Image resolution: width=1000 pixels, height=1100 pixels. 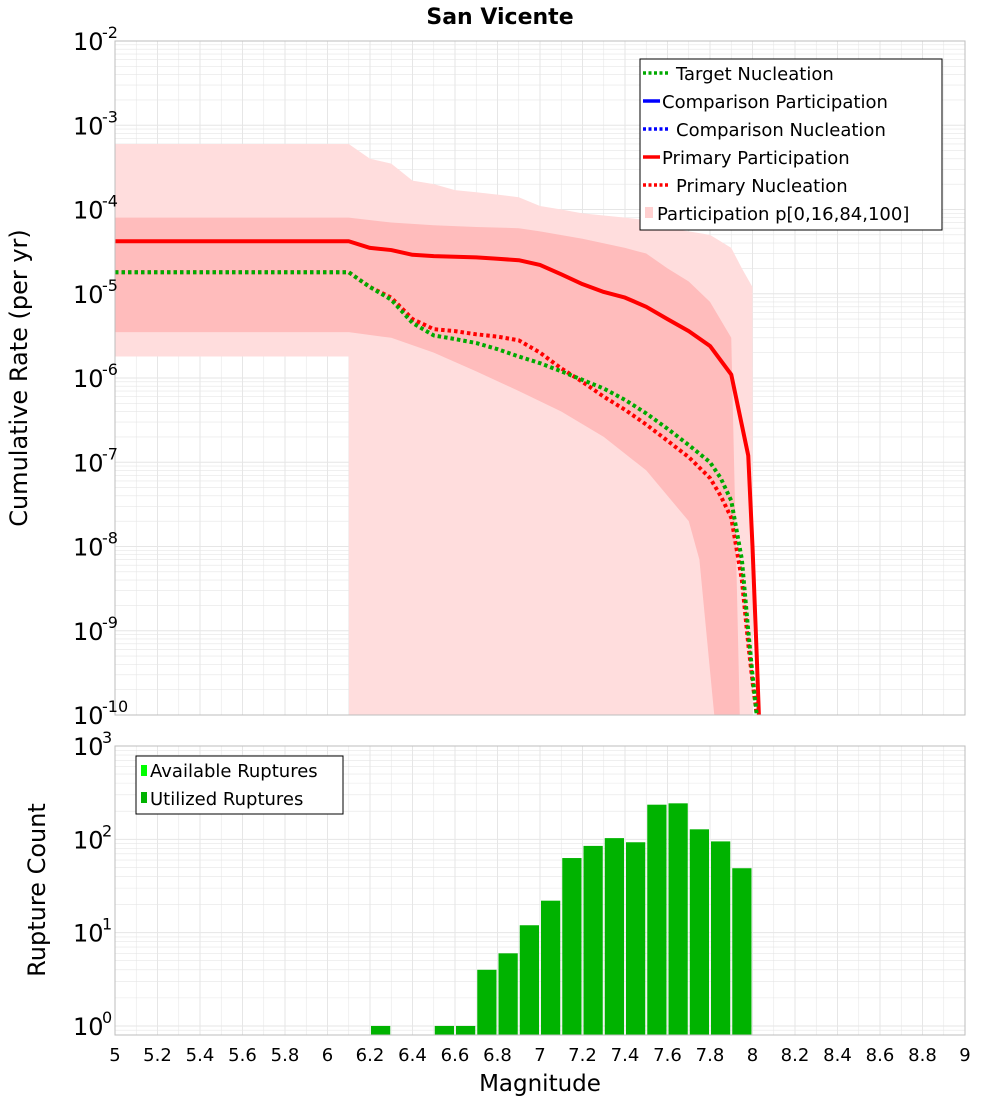 I want to click on magnitude-tick-label: 5.8, so click(x=285, y=1055).